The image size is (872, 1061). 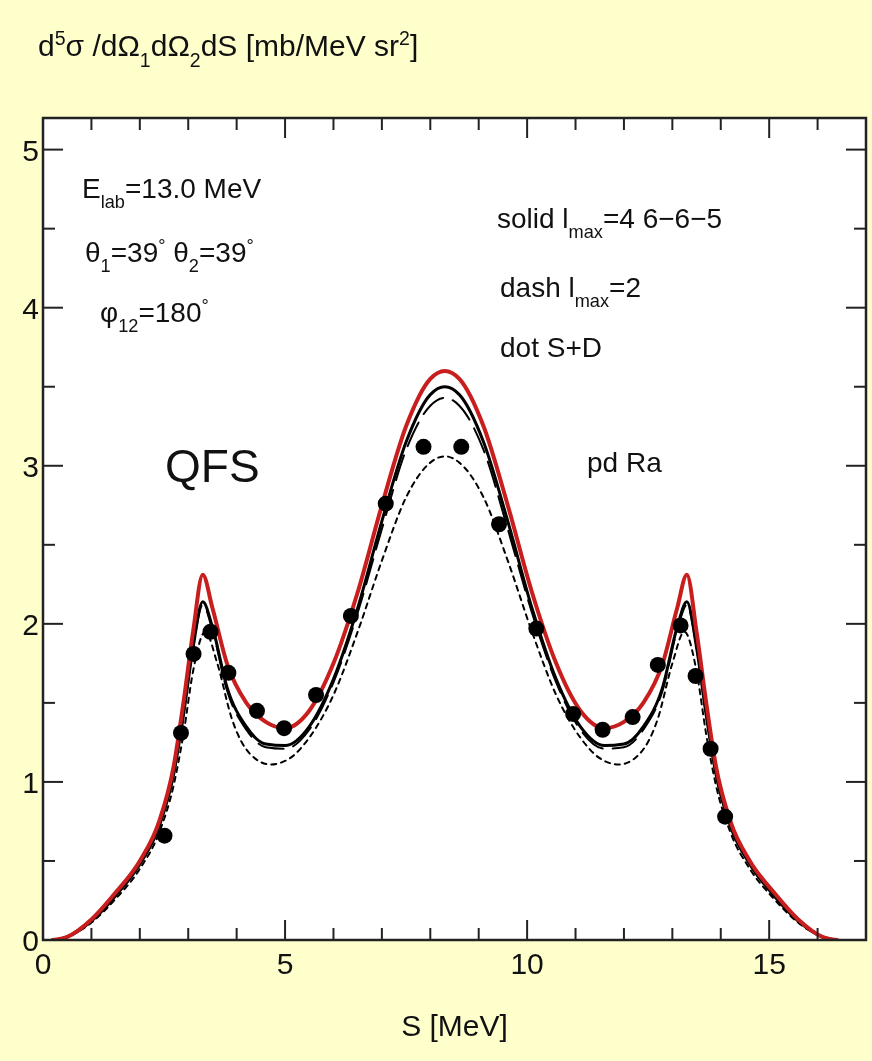 What do you see at coordinates (30, 308) in the screenshot?
I see `y-tick-label: 4` at bounding box center [30, 308].